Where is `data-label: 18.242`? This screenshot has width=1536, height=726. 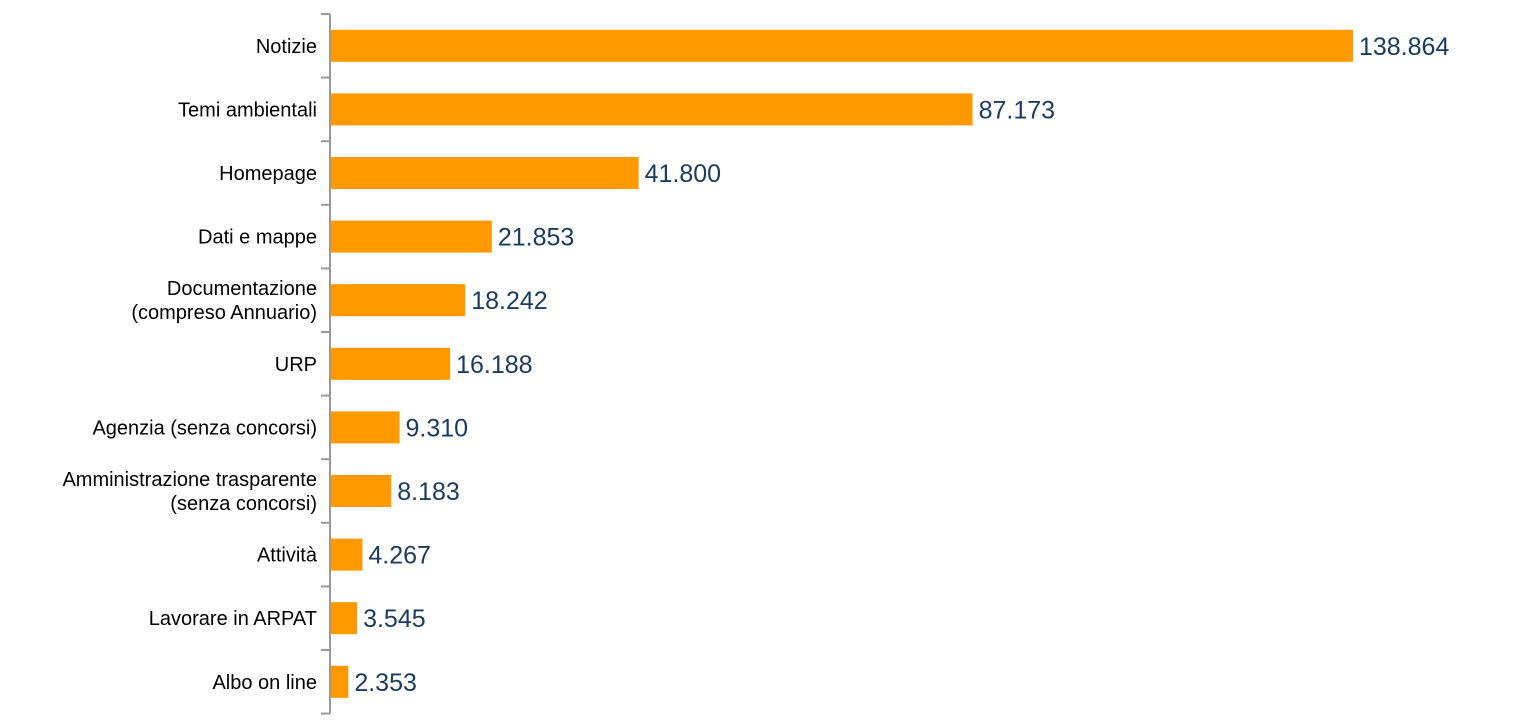 data-label: 18.242 is located at coordinates (509, 301).